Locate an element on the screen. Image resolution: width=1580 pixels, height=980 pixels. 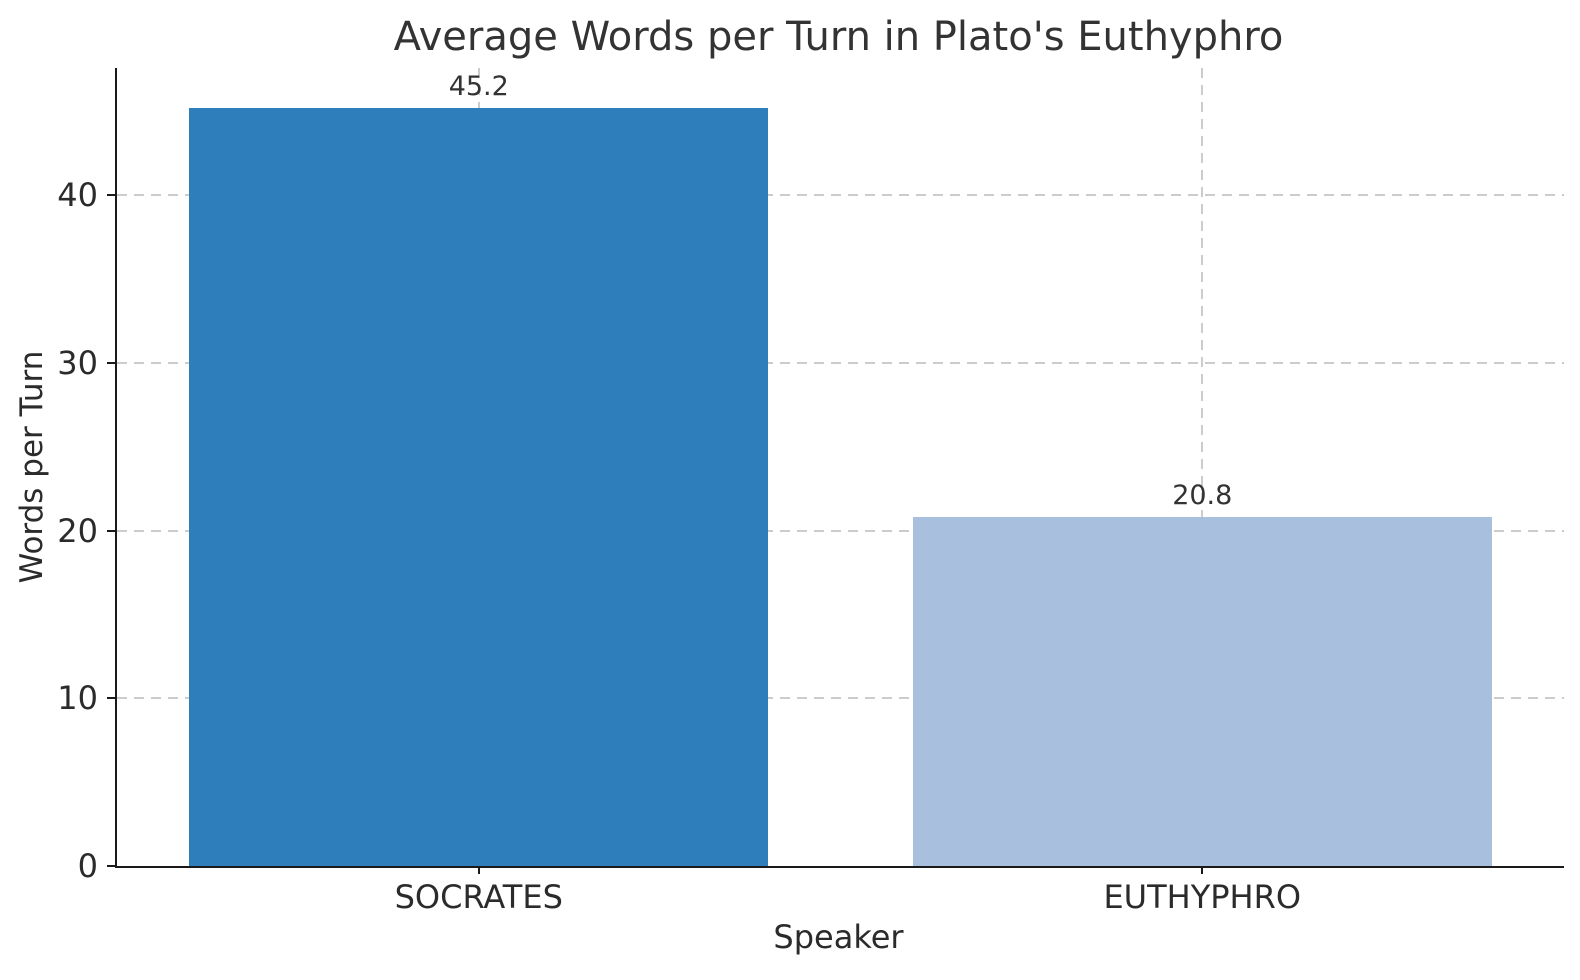
y-tick-label-40: 40 is located at coordinates (77, 195).